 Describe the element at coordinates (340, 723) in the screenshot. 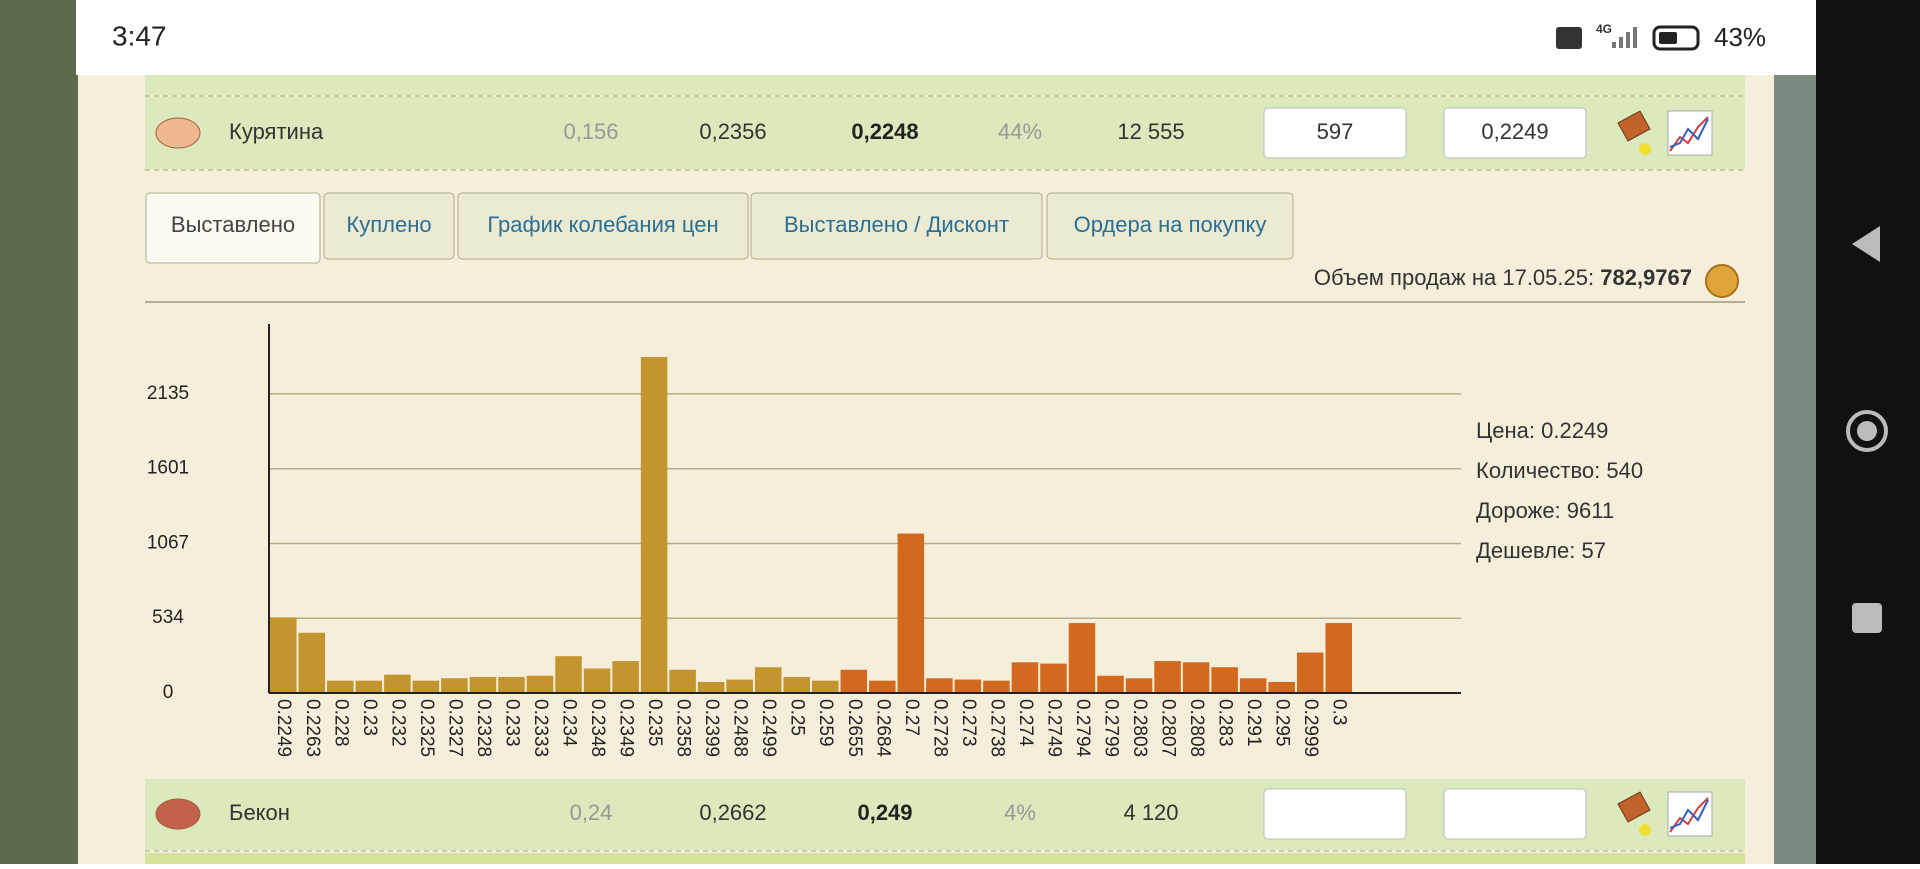

I see `x-tick-label: 0.228` at that location.